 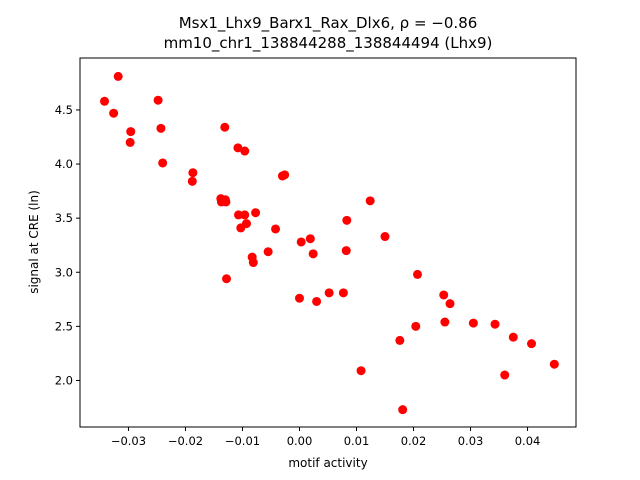 I want to click on y-axis: 2.0 2.5 3.0 3.5 4.0 4.5, so click(x=67, y=245).